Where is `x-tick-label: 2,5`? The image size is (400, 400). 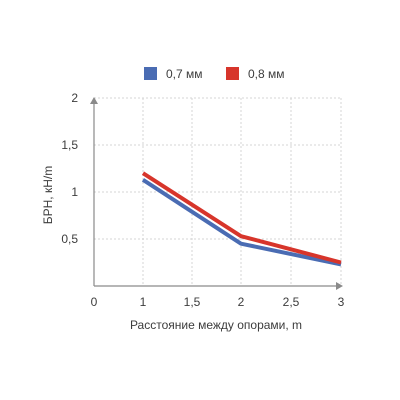
x-tick-label: 2,5 is located at coordinates (291, 302).